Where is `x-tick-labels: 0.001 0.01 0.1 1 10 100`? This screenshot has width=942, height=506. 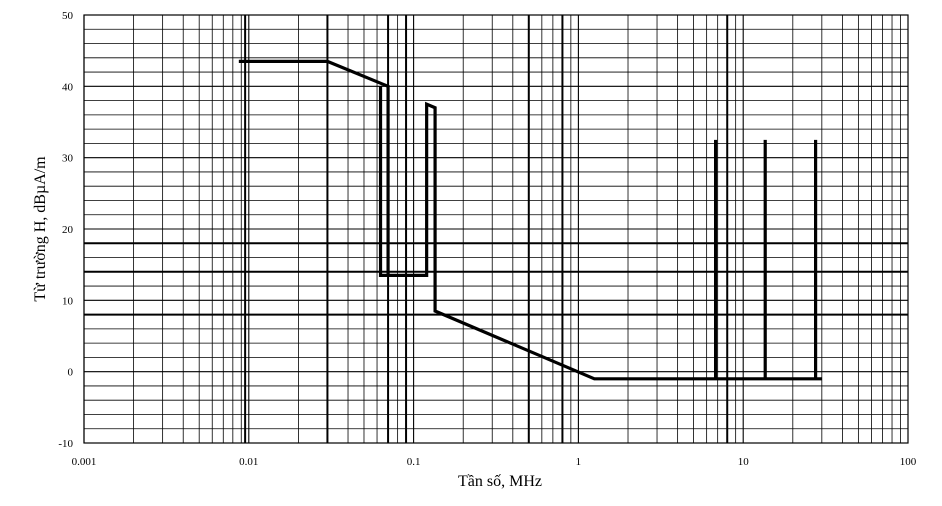
x-tick-labels: 0.001 0.01 0.1 1 10 100 is located at coordinates (494, 462).